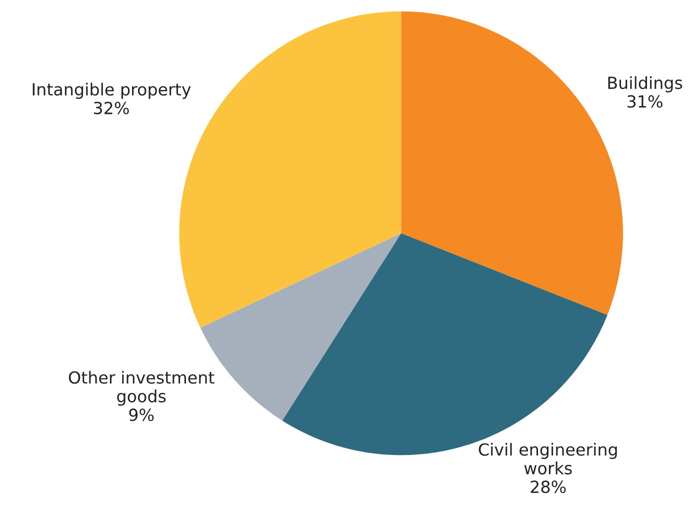 This screenshot has height=519, width=691. Describe the element at coordinates (548, 487) in the screenshot. I see `data-label: 28%` at that location.